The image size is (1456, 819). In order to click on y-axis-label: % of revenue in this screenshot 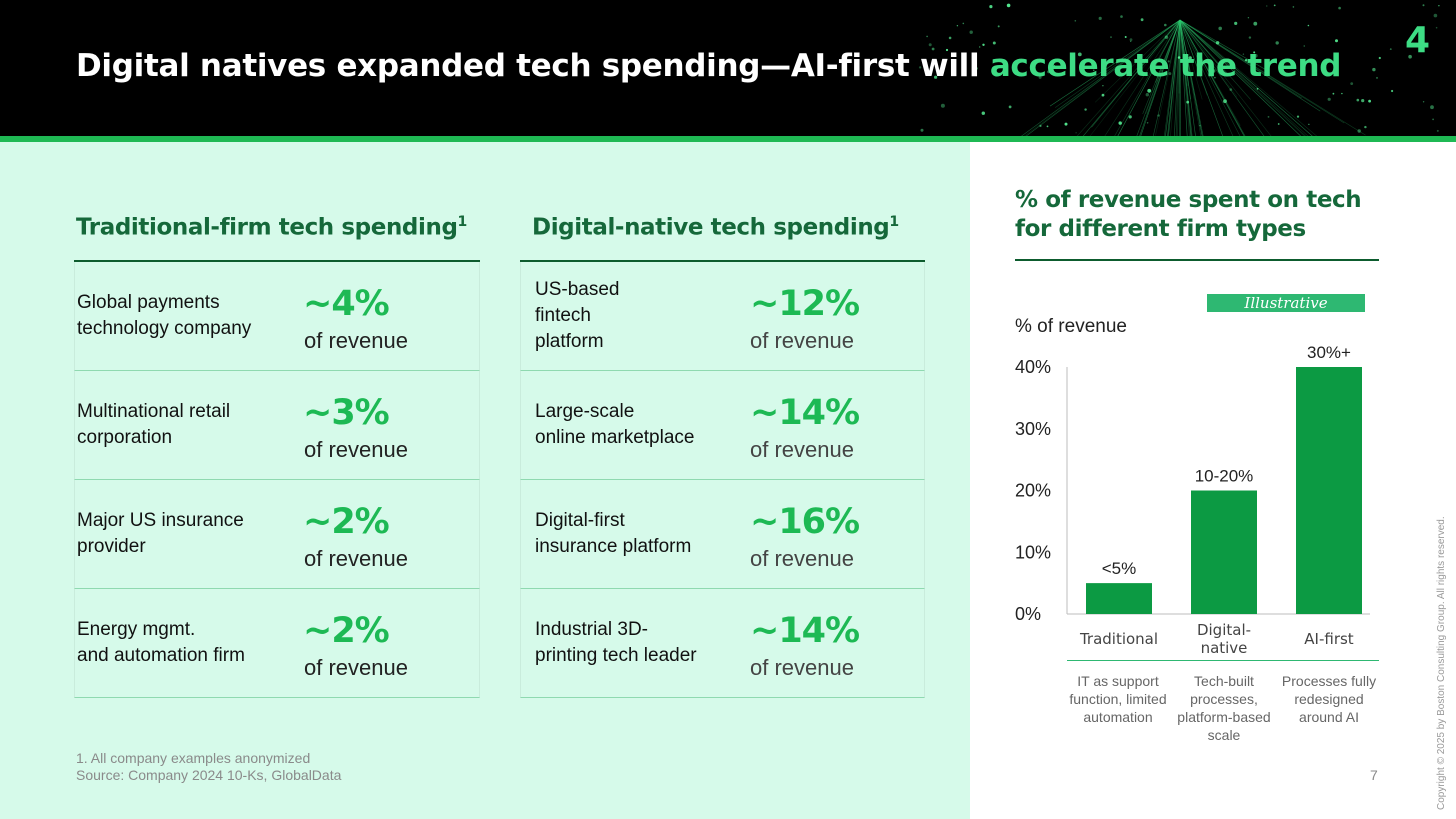, I will do `click(1071, 326)`.